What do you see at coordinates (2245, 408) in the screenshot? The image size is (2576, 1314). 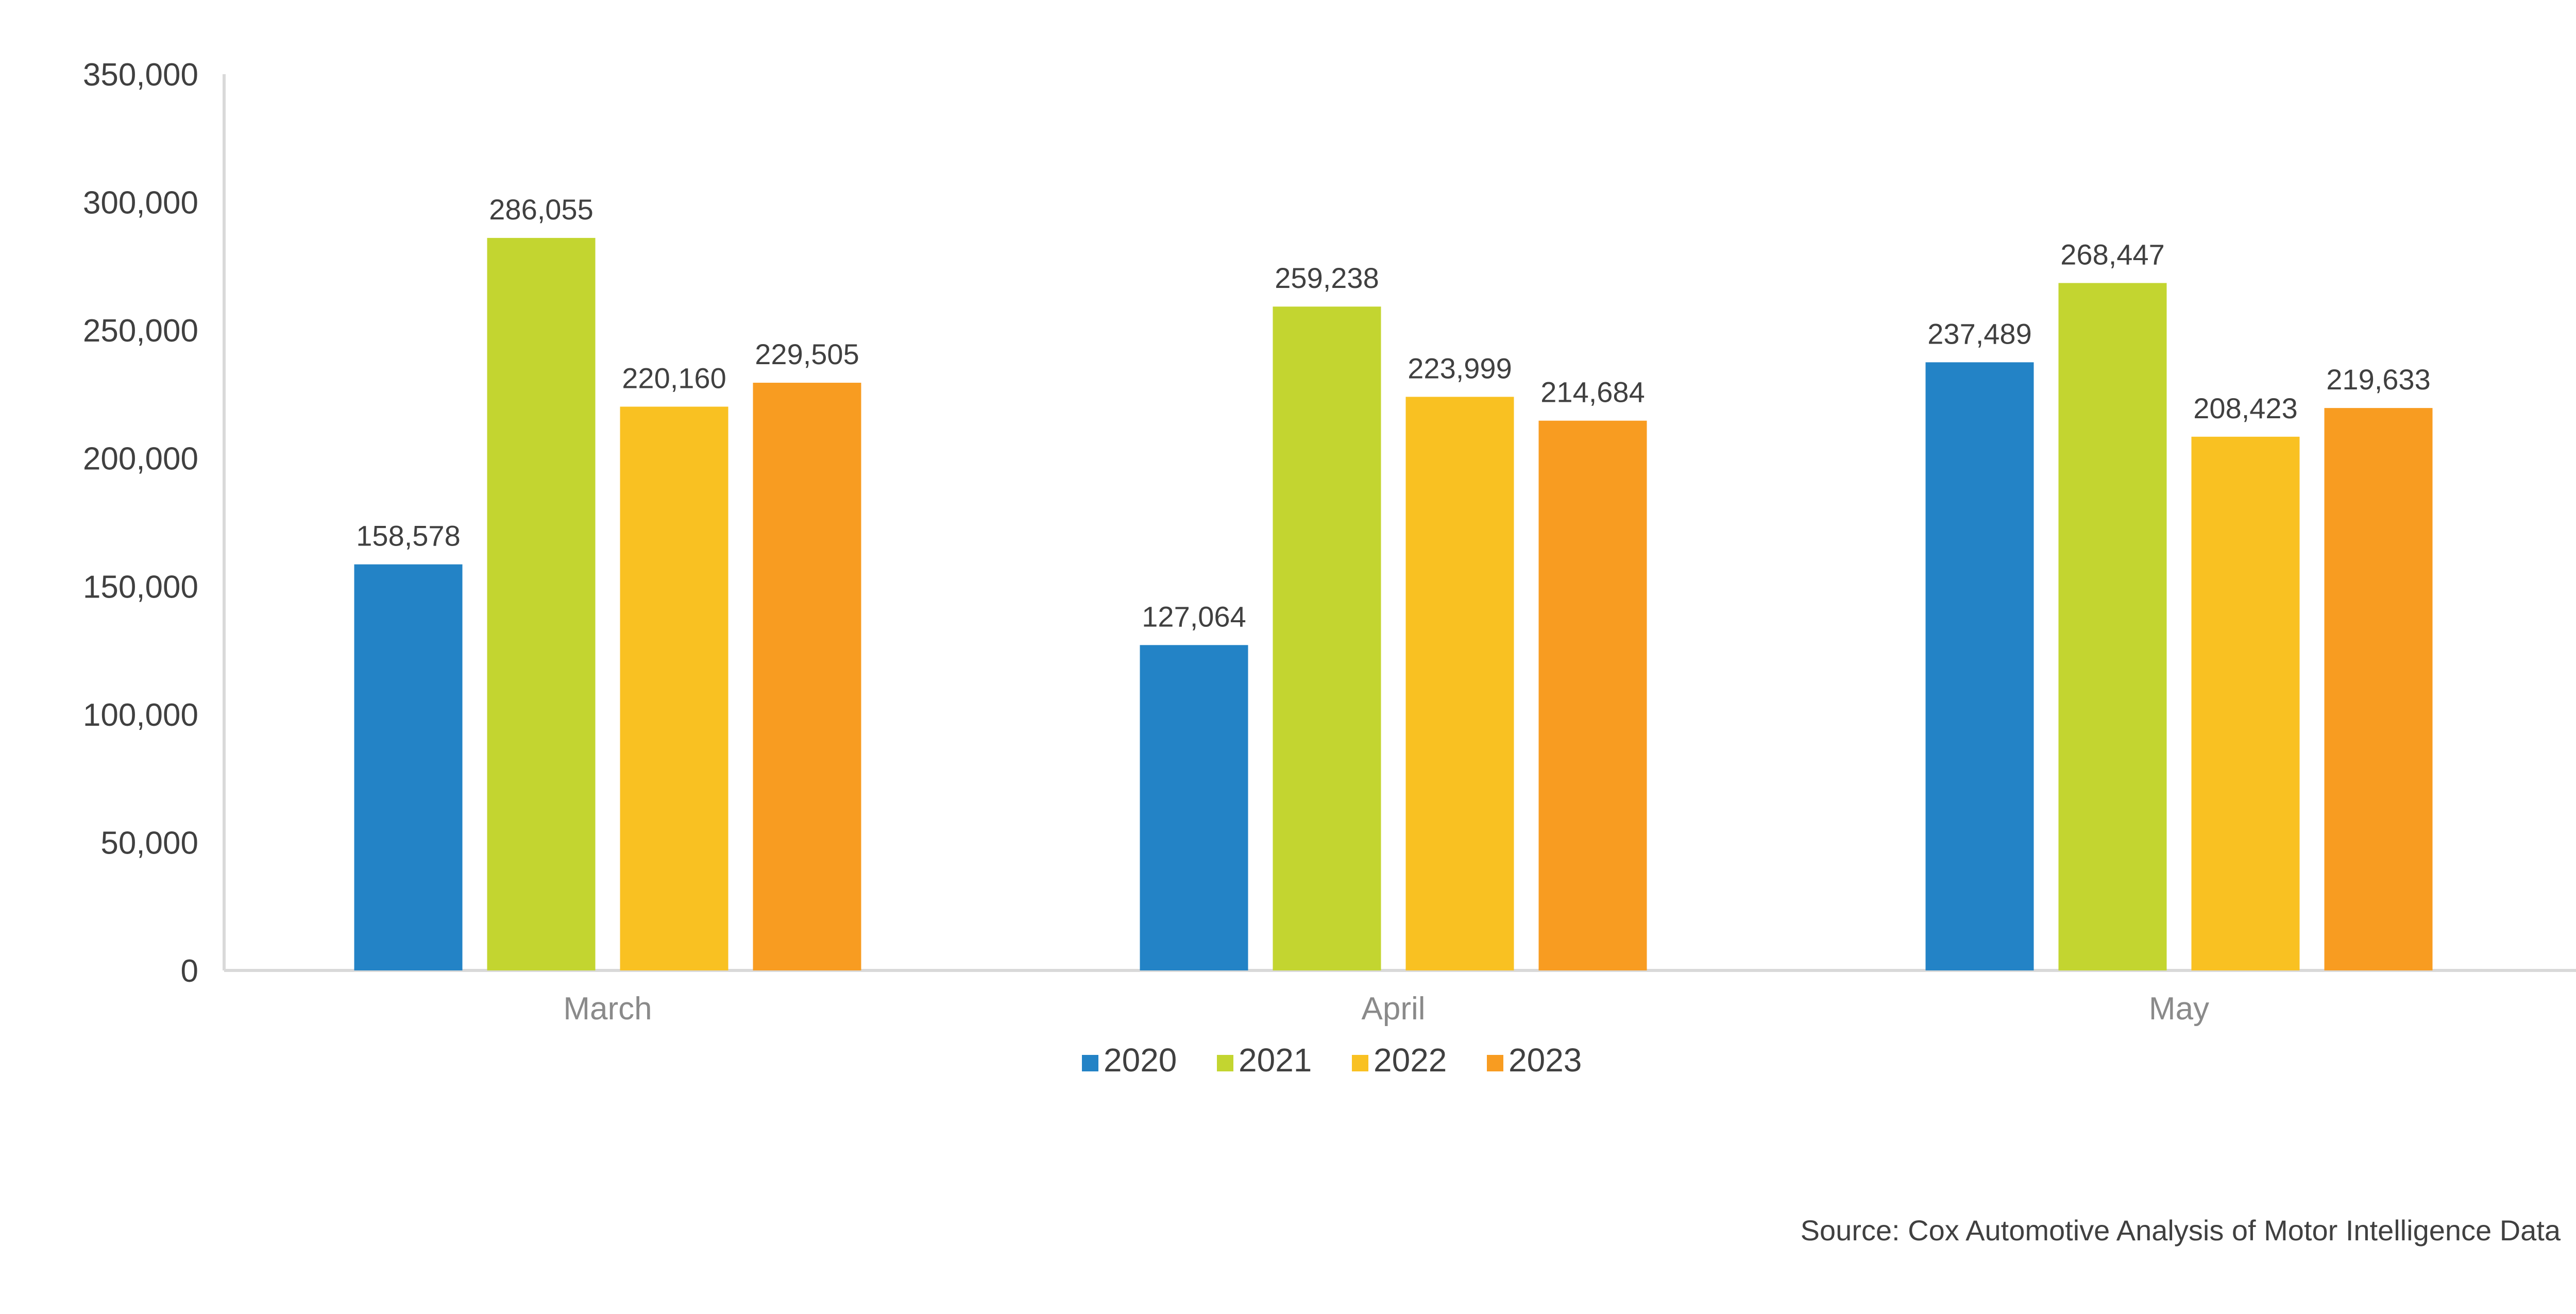 I see `data-label: 208,423` at bounding box center [2245, 408].